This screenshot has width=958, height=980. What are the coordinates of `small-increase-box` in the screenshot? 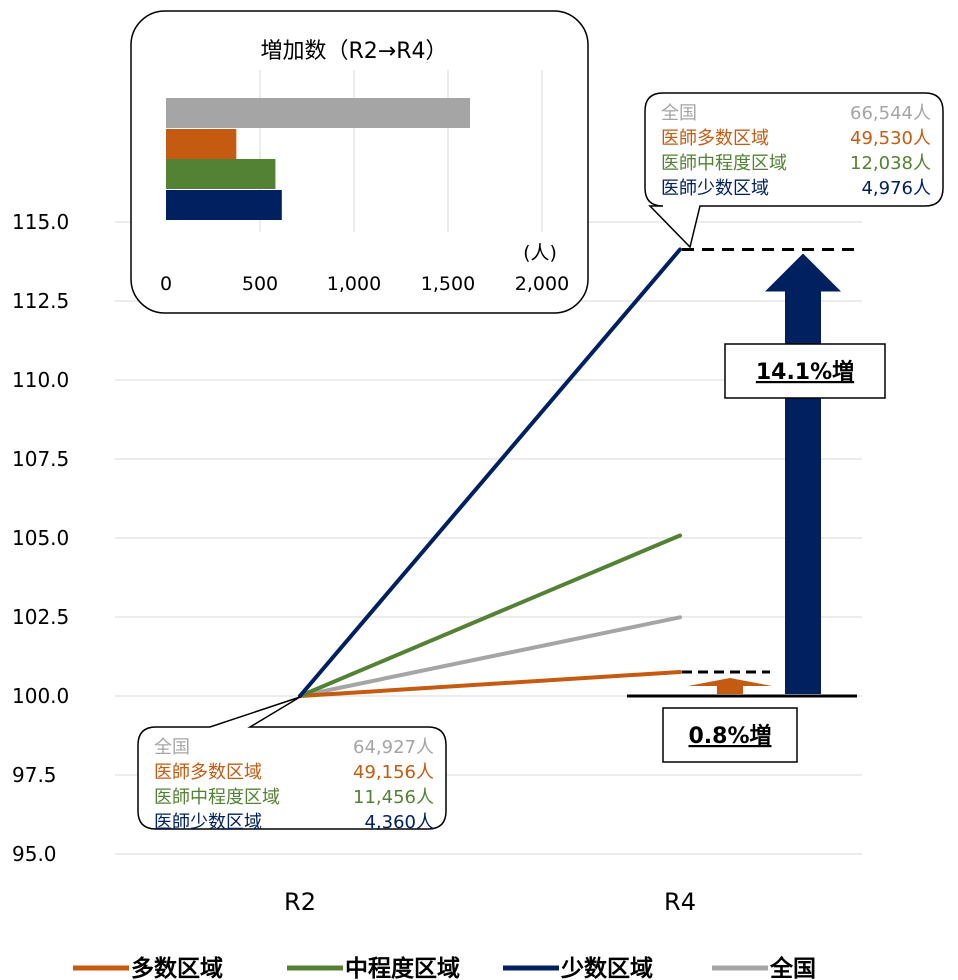 It's located at (730, 735).